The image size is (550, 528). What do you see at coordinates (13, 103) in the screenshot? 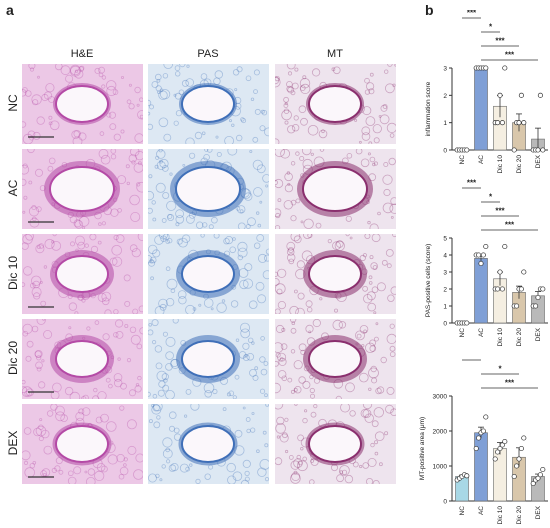
I see `row-label-nc: NC` at bounding box center [13, 103].